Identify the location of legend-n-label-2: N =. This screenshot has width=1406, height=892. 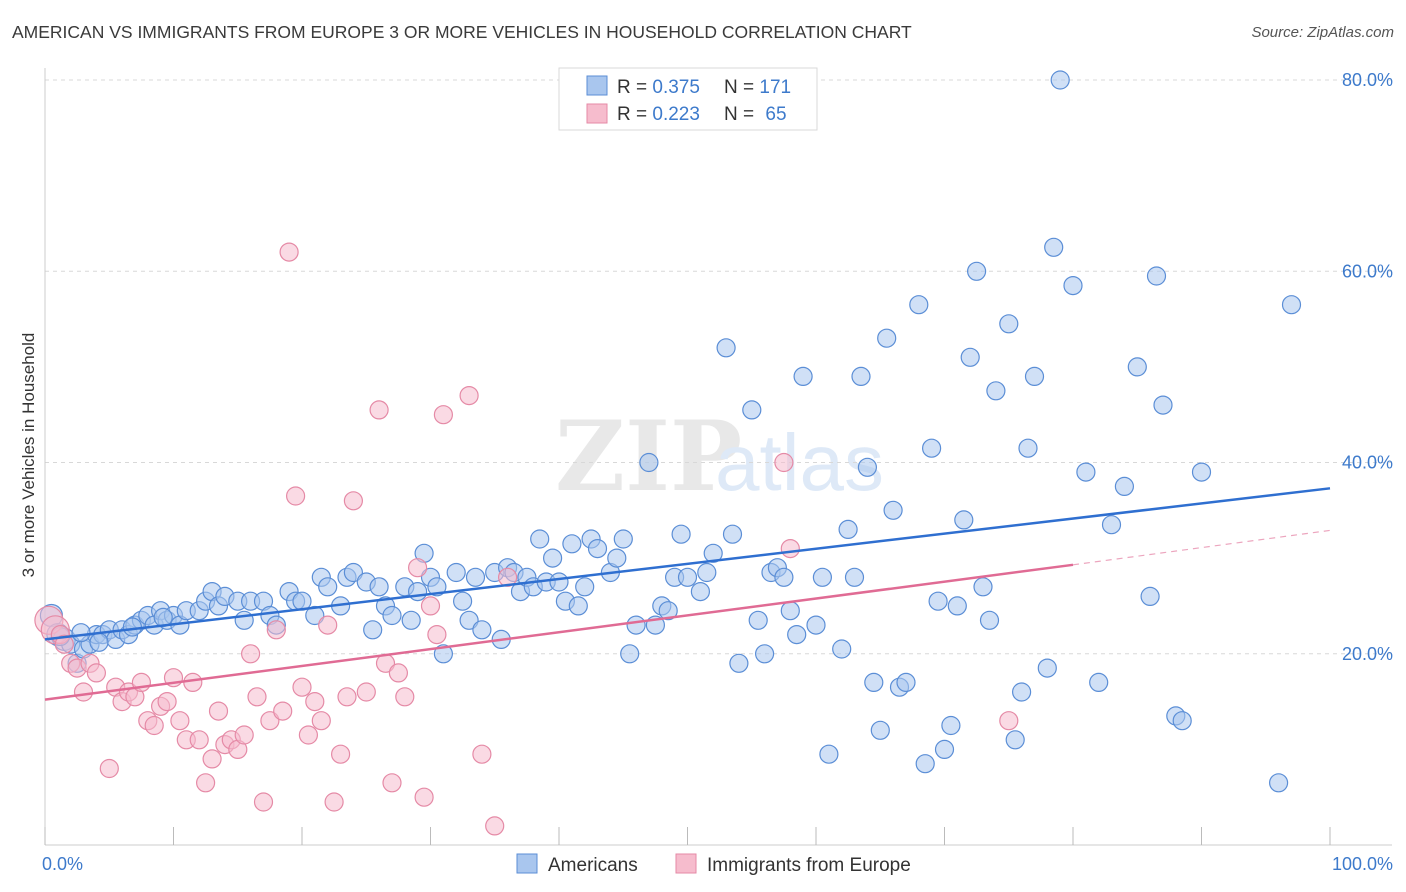
(741, 114).